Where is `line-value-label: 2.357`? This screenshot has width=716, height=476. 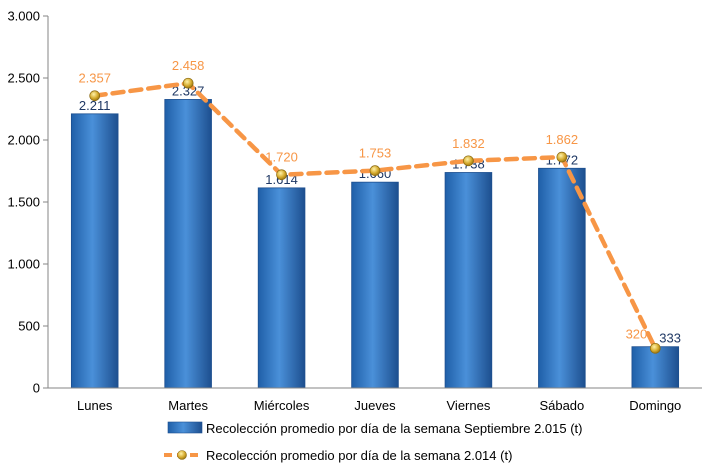
line-value-label: 2.357 is located at coordinates (94, 78).